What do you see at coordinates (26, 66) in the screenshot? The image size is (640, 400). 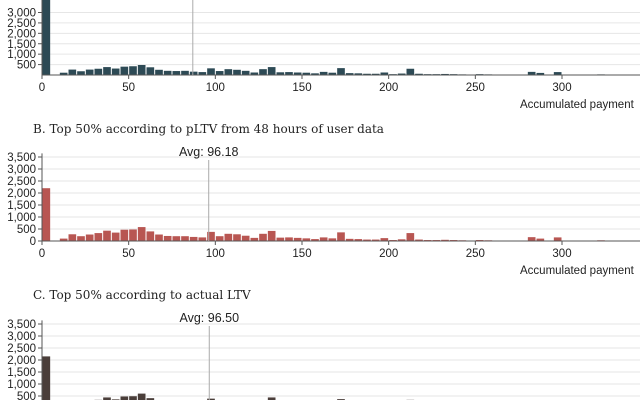 I see `y-tick-label: 500` at bounding box center [26, 66].